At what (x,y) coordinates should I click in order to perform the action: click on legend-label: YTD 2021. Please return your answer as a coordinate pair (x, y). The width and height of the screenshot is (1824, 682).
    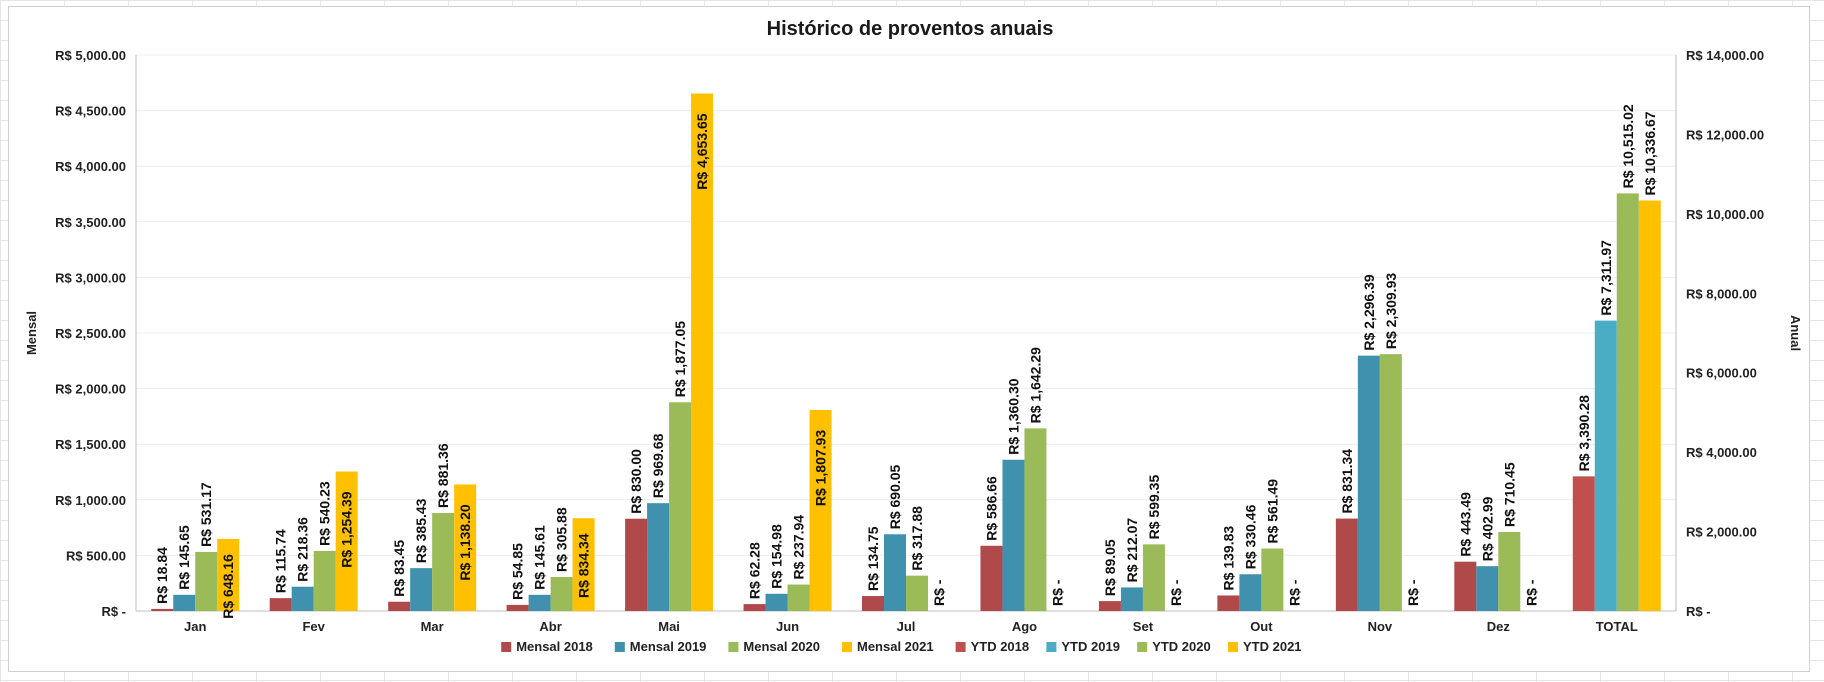
    Looking at the image, I should click on (1272, 646).